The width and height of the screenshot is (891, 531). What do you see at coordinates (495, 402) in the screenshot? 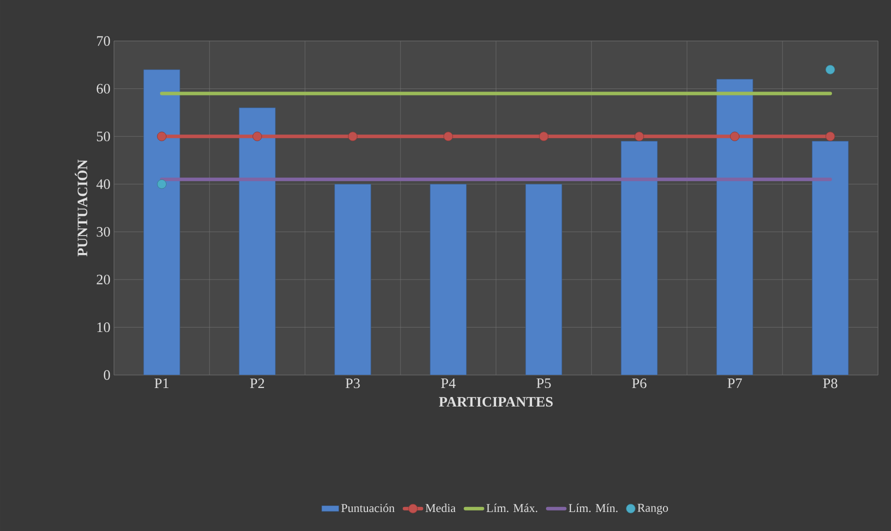
I see `x-axis-title: PARTICIPANTES` at bounding box center [495, 402].